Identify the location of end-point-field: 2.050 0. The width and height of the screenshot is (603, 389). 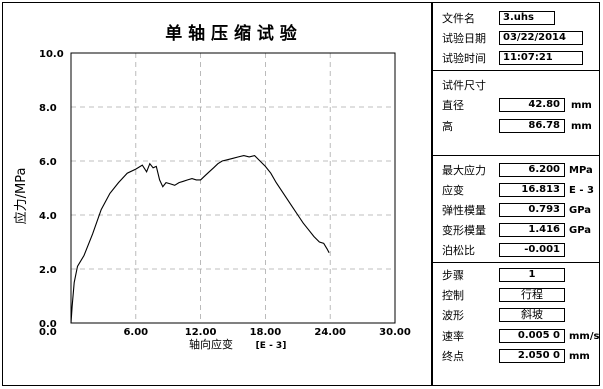
(532, 356).